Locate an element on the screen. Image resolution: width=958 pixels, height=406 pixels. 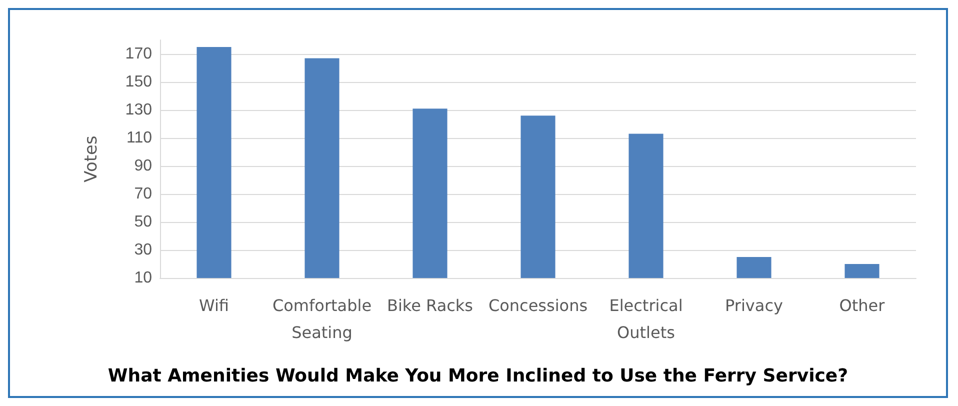
x-tick-label: Other is located at coordinates (862, 305).